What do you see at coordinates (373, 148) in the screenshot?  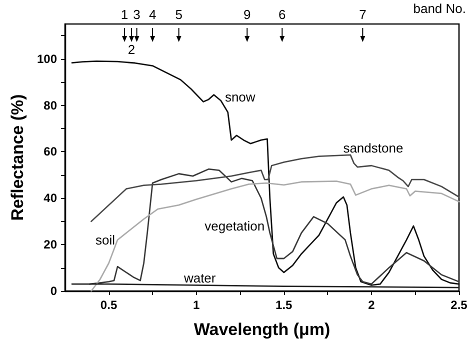 I see `series-label: sandstone` at bounding box center [373, 148].